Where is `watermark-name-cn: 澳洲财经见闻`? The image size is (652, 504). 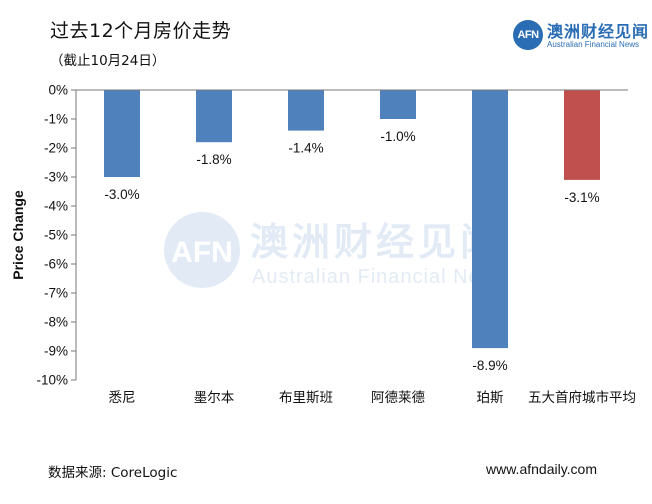
watermark-name-cn: 澳洲财经见闻 is located at coordinates (376, 242).